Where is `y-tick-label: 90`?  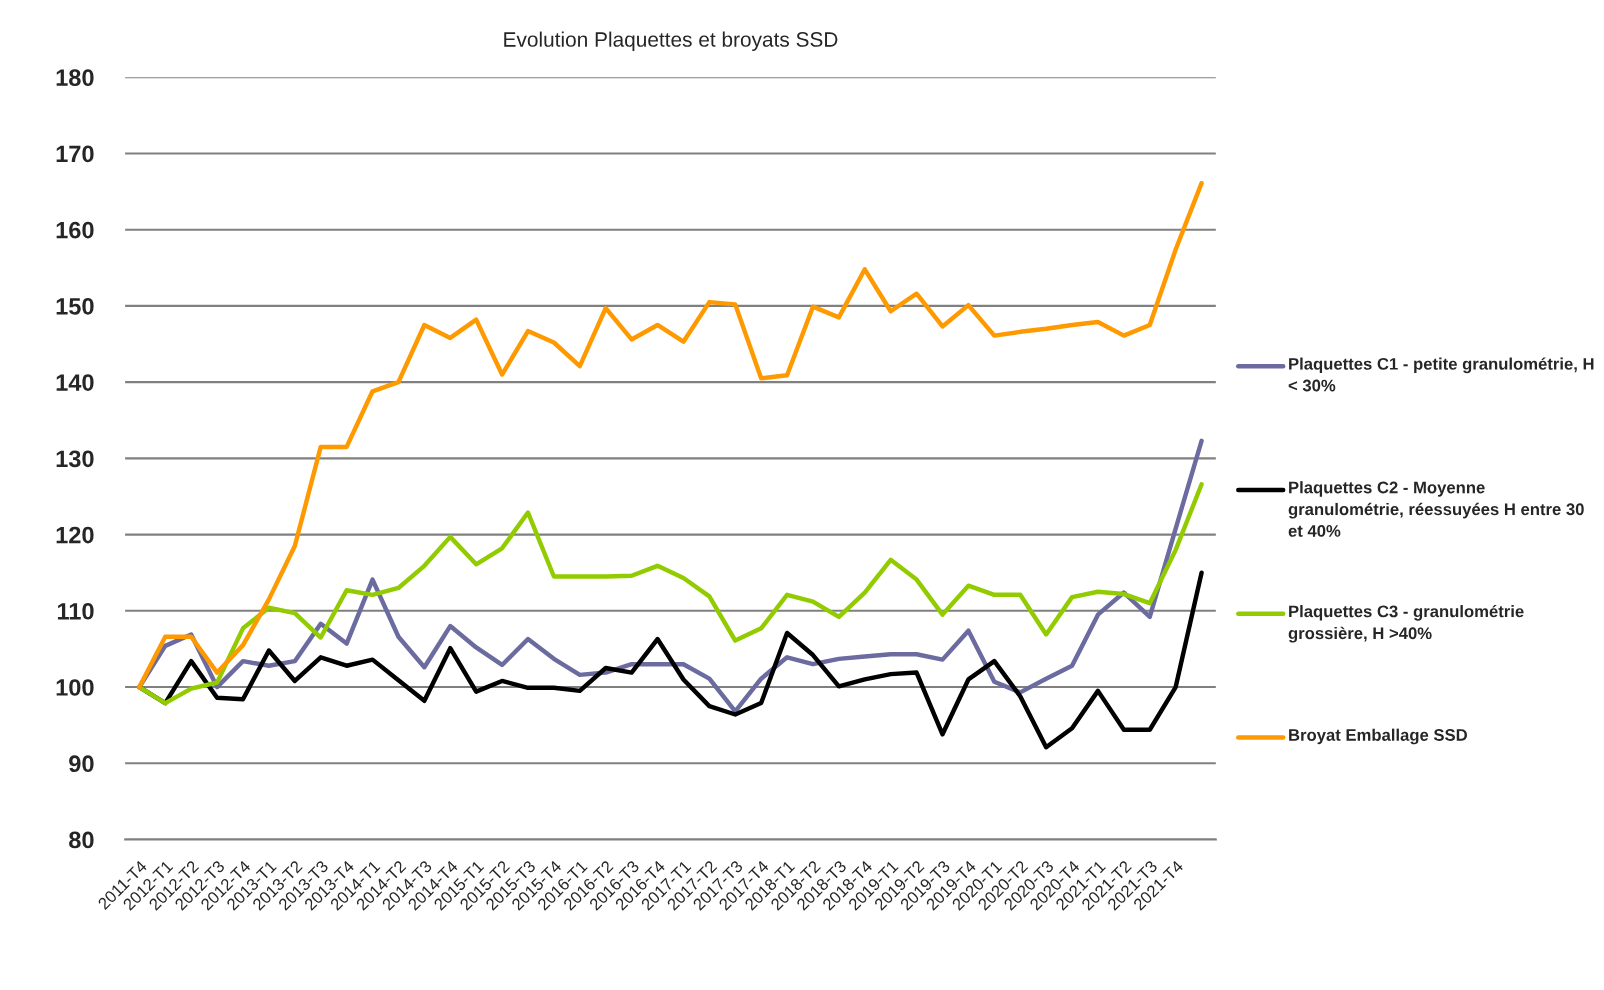 y-tick-label: 90 is located at coordinates (81, 764).